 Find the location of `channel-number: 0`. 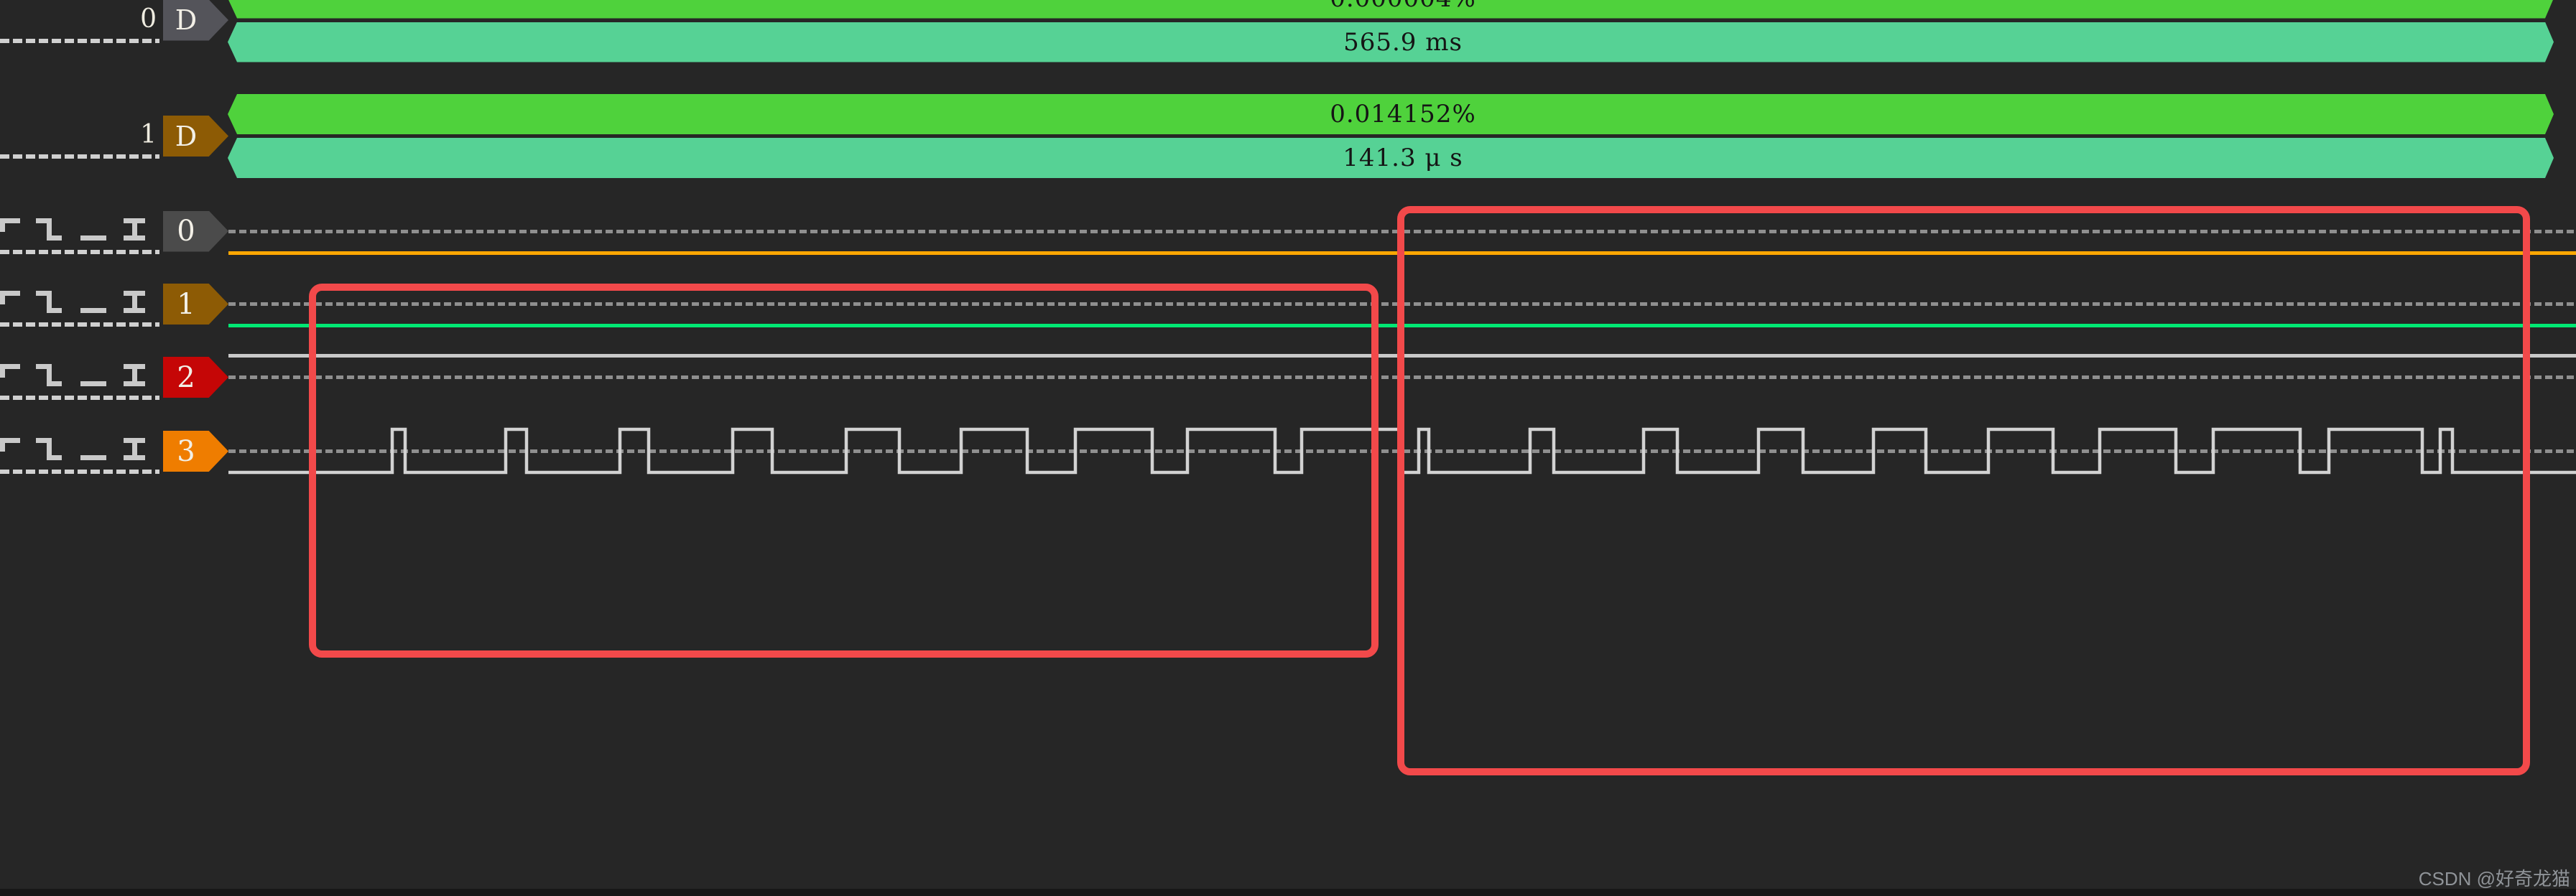

channel-number: 0 is located at coordinates (186, 231).